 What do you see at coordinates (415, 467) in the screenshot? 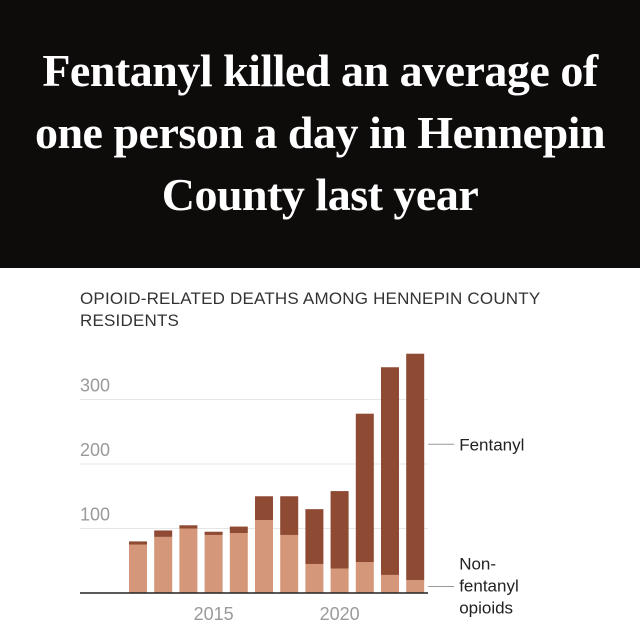
I see `bar-2023-fentanyl` at bounding box center [415, 467].